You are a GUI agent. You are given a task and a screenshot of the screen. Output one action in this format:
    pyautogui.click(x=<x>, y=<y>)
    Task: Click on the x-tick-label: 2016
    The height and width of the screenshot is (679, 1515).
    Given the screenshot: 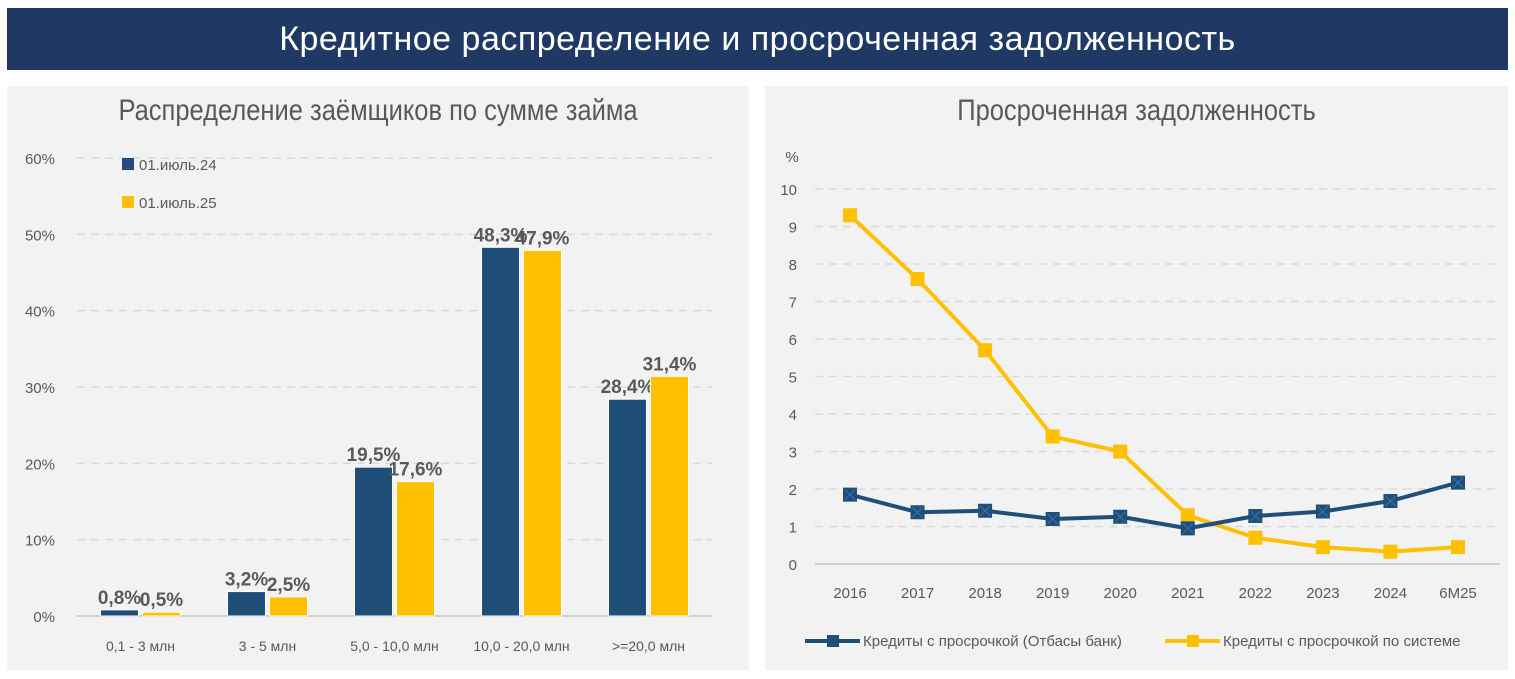 What is the action you would take?
    pyautogui.click(x=849, y=593)
    